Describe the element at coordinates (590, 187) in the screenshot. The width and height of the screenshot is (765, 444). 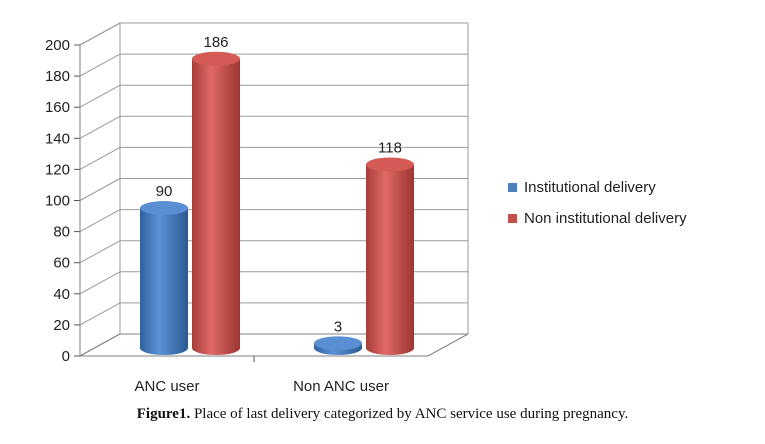
I see `legend-label: Institutional delivery` at that location.